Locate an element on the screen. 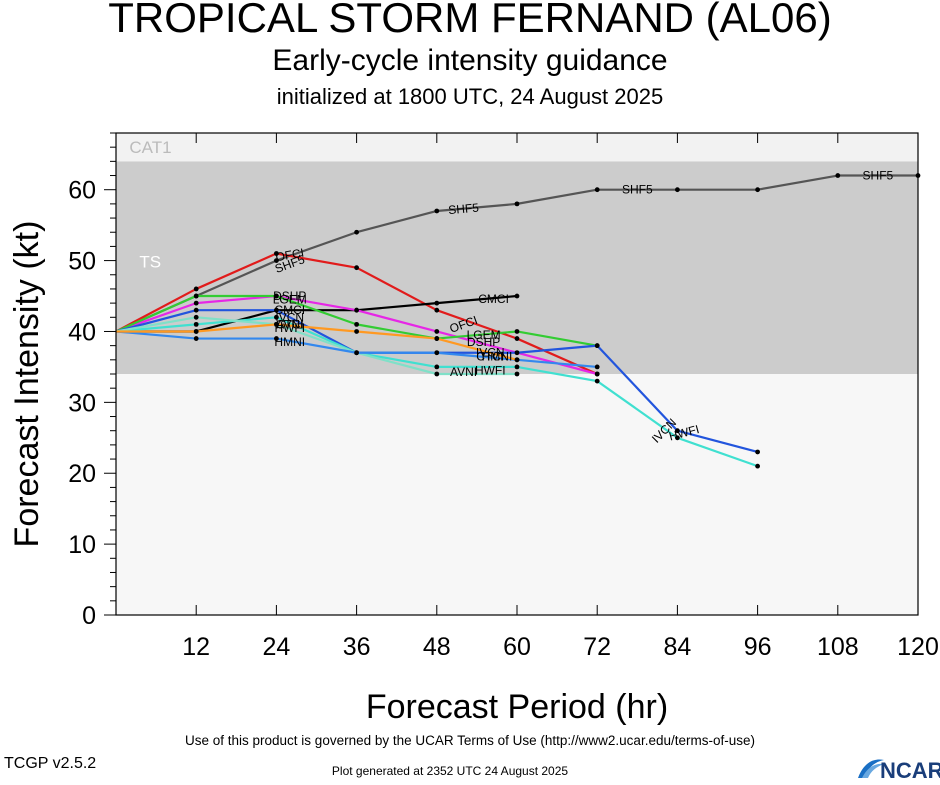 Image resolution: width=940 pixels, height=785 pixels. x-tick-label: 72 is located at coordinates (597, 647).